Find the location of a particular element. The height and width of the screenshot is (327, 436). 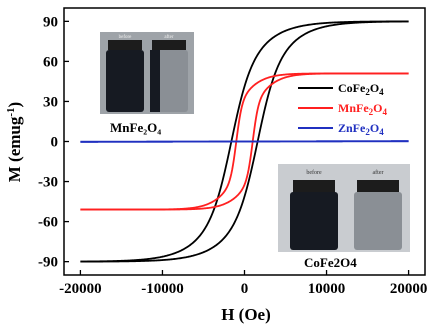

legend-label-cofe2o4: CoFe2O4 is located at coordinates (361, 89).